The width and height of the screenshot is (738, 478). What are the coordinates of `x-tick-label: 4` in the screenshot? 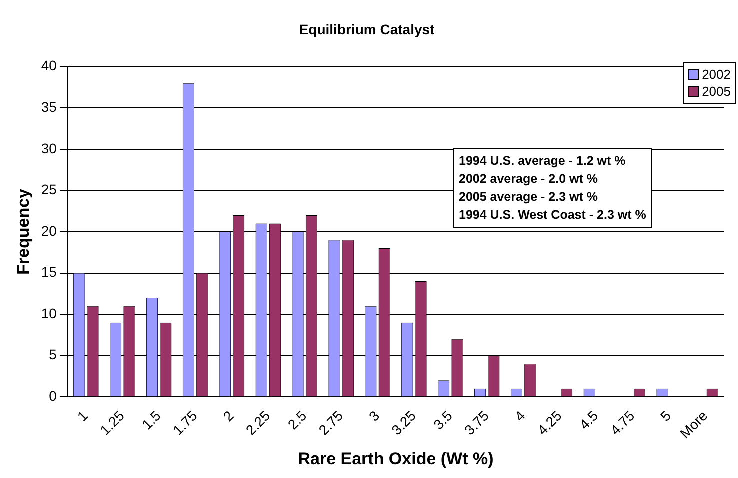 It's located at (520, 416).